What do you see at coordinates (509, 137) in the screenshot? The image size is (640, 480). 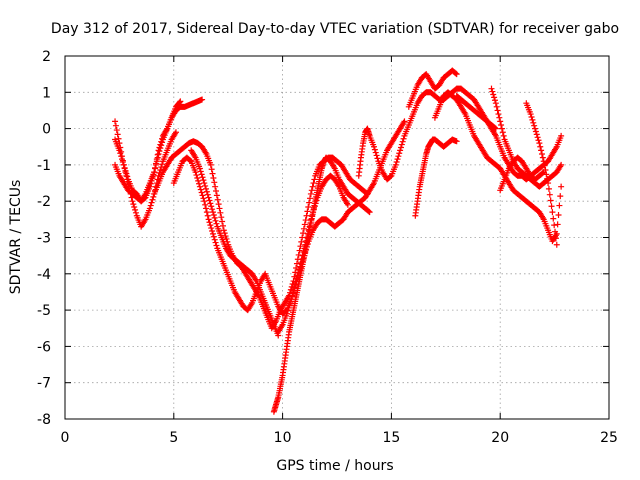 I see `series-arc13` at bounding box center [509, 137].